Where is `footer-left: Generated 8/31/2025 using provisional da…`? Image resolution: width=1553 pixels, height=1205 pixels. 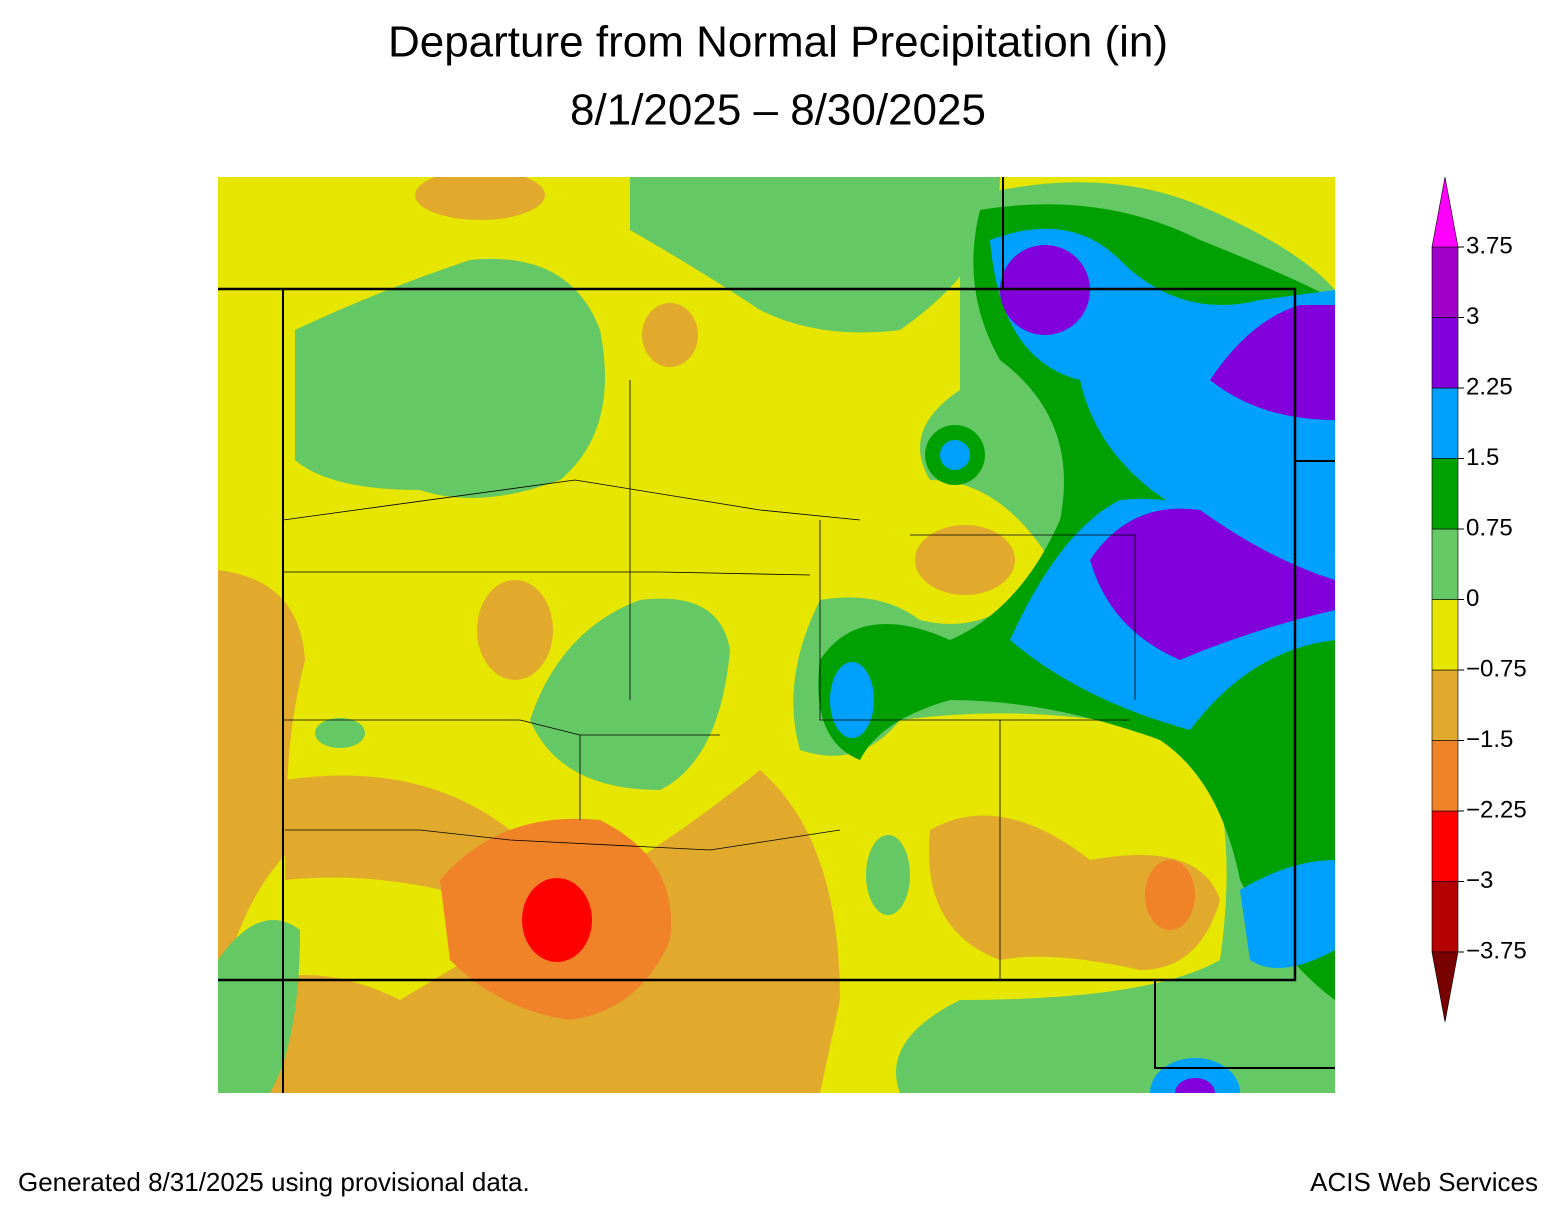 footer-left: Generated 8/31/2025 using provisional da… is located at coordinates (274, 1182).